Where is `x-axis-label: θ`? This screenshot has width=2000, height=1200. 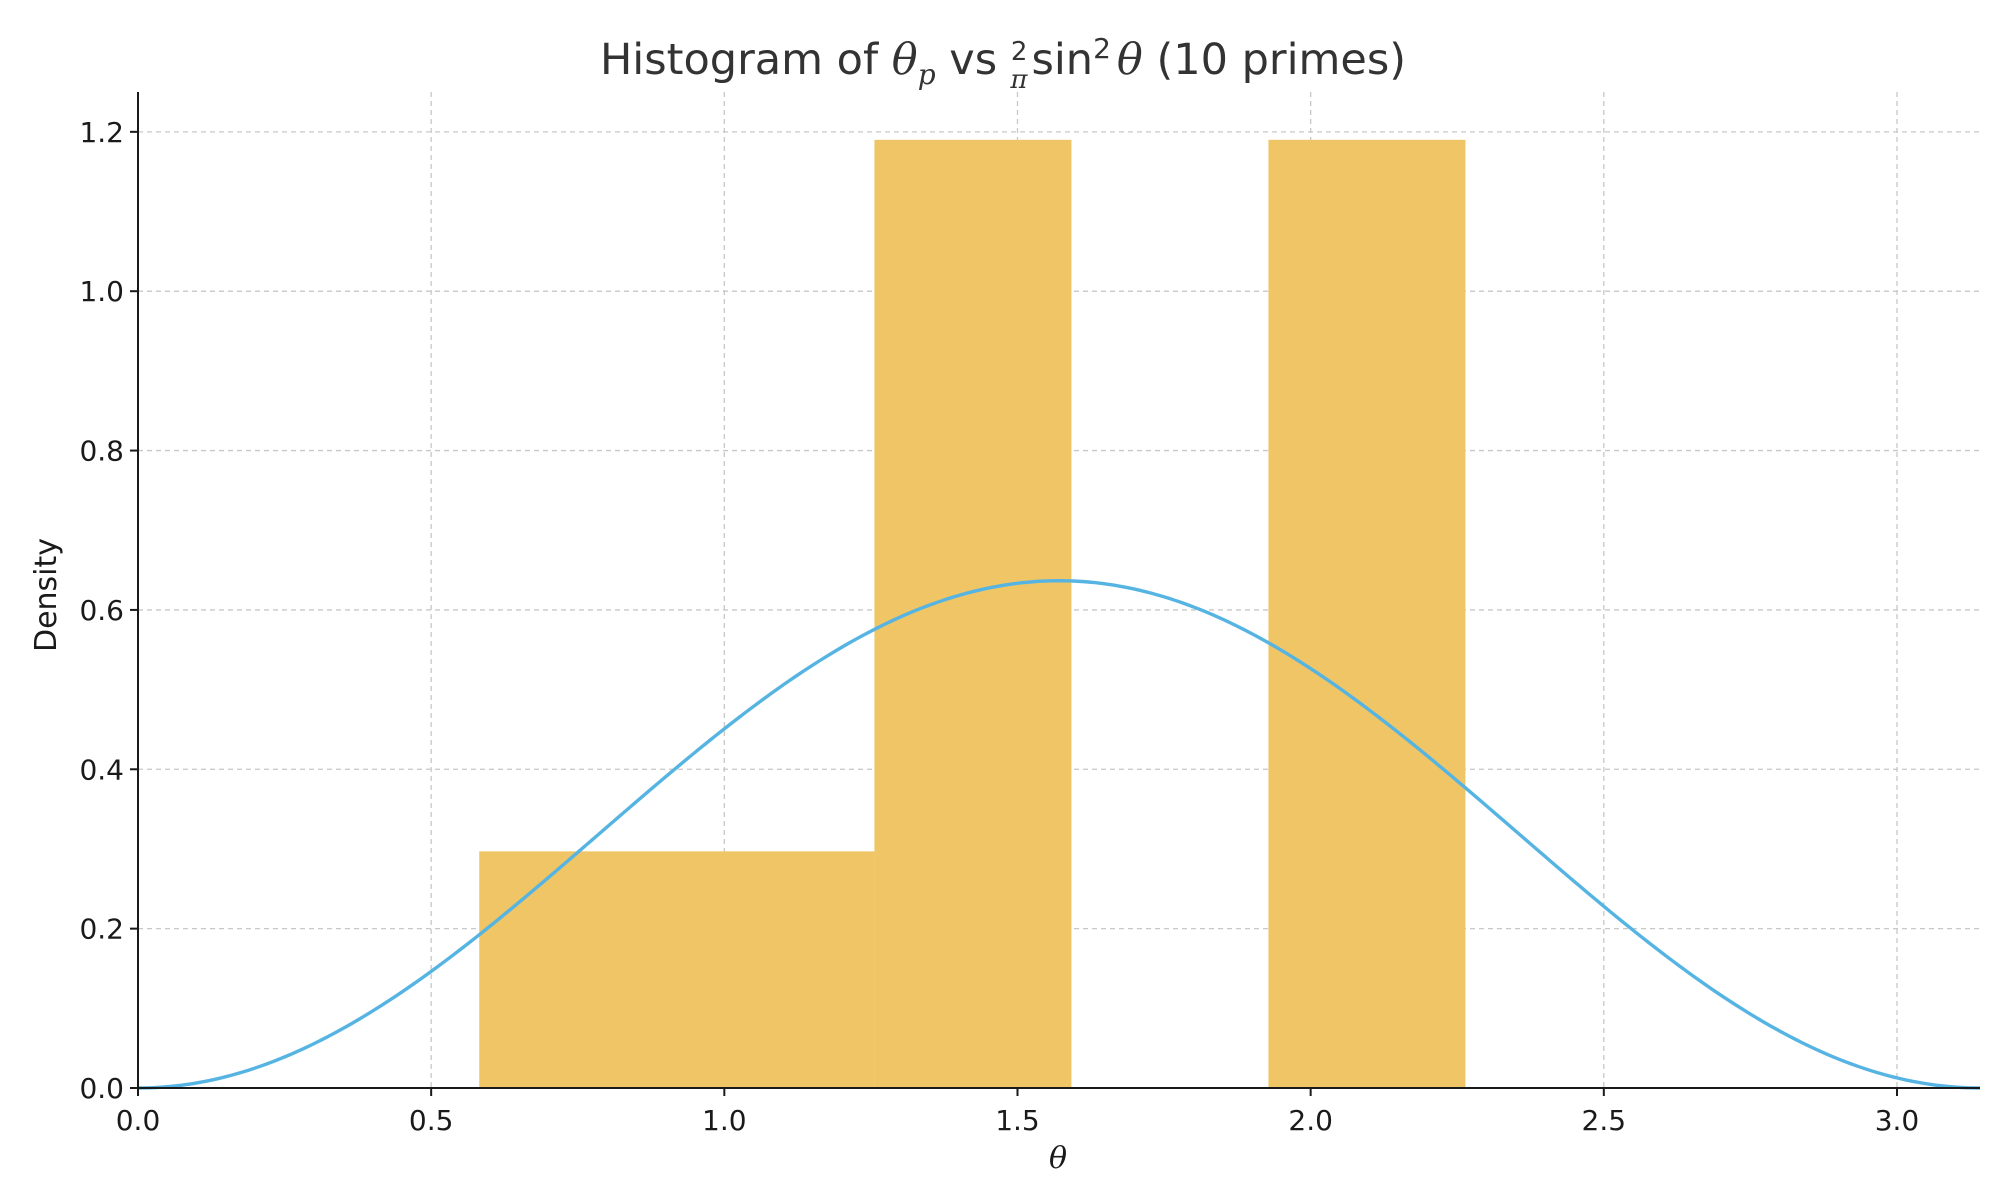
x-axis-label: θ is located at coordinates (1058, 1158).